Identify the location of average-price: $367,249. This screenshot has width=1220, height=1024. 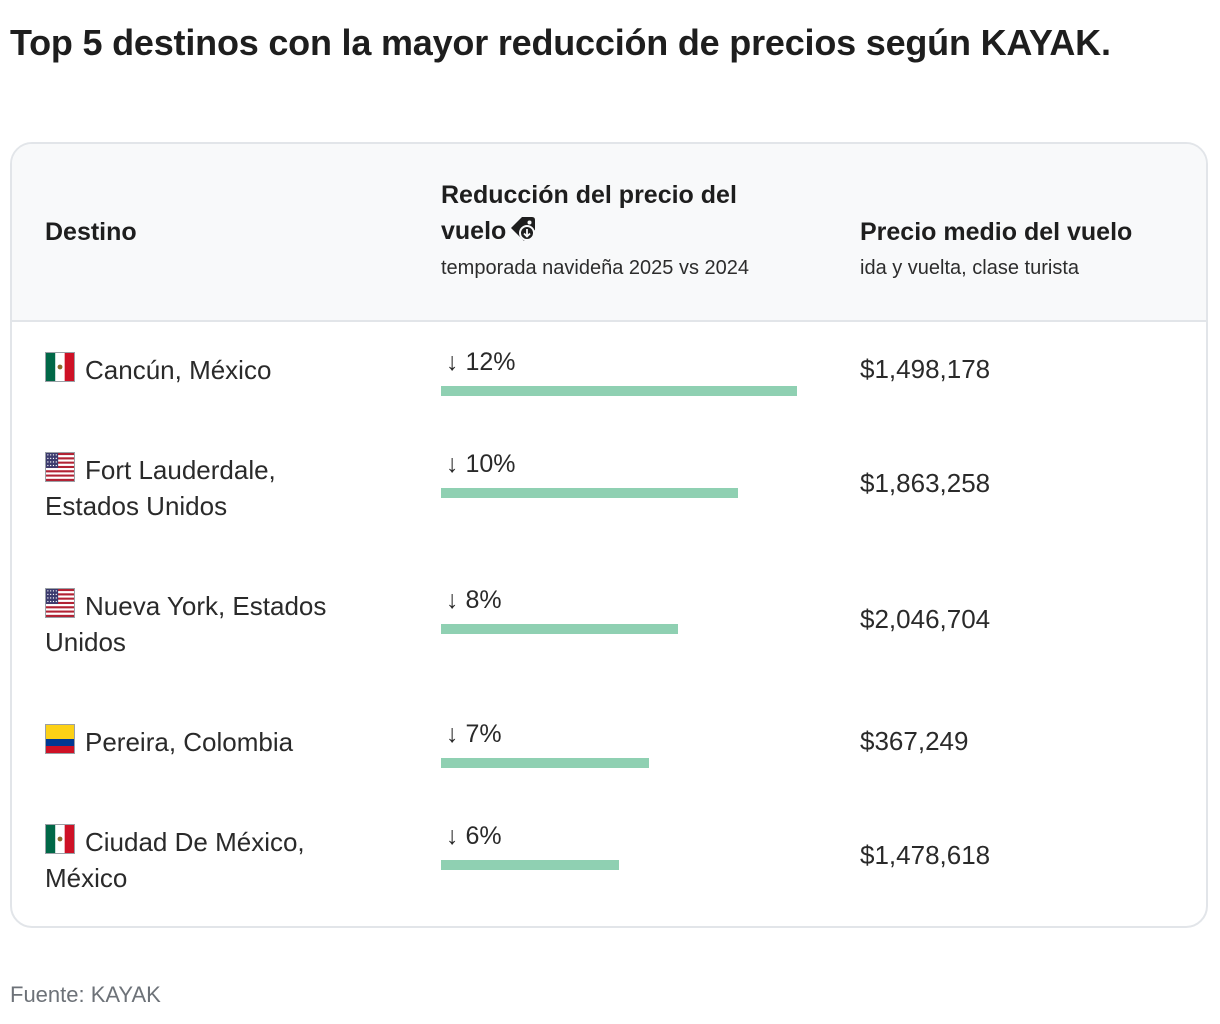
(914, 741).